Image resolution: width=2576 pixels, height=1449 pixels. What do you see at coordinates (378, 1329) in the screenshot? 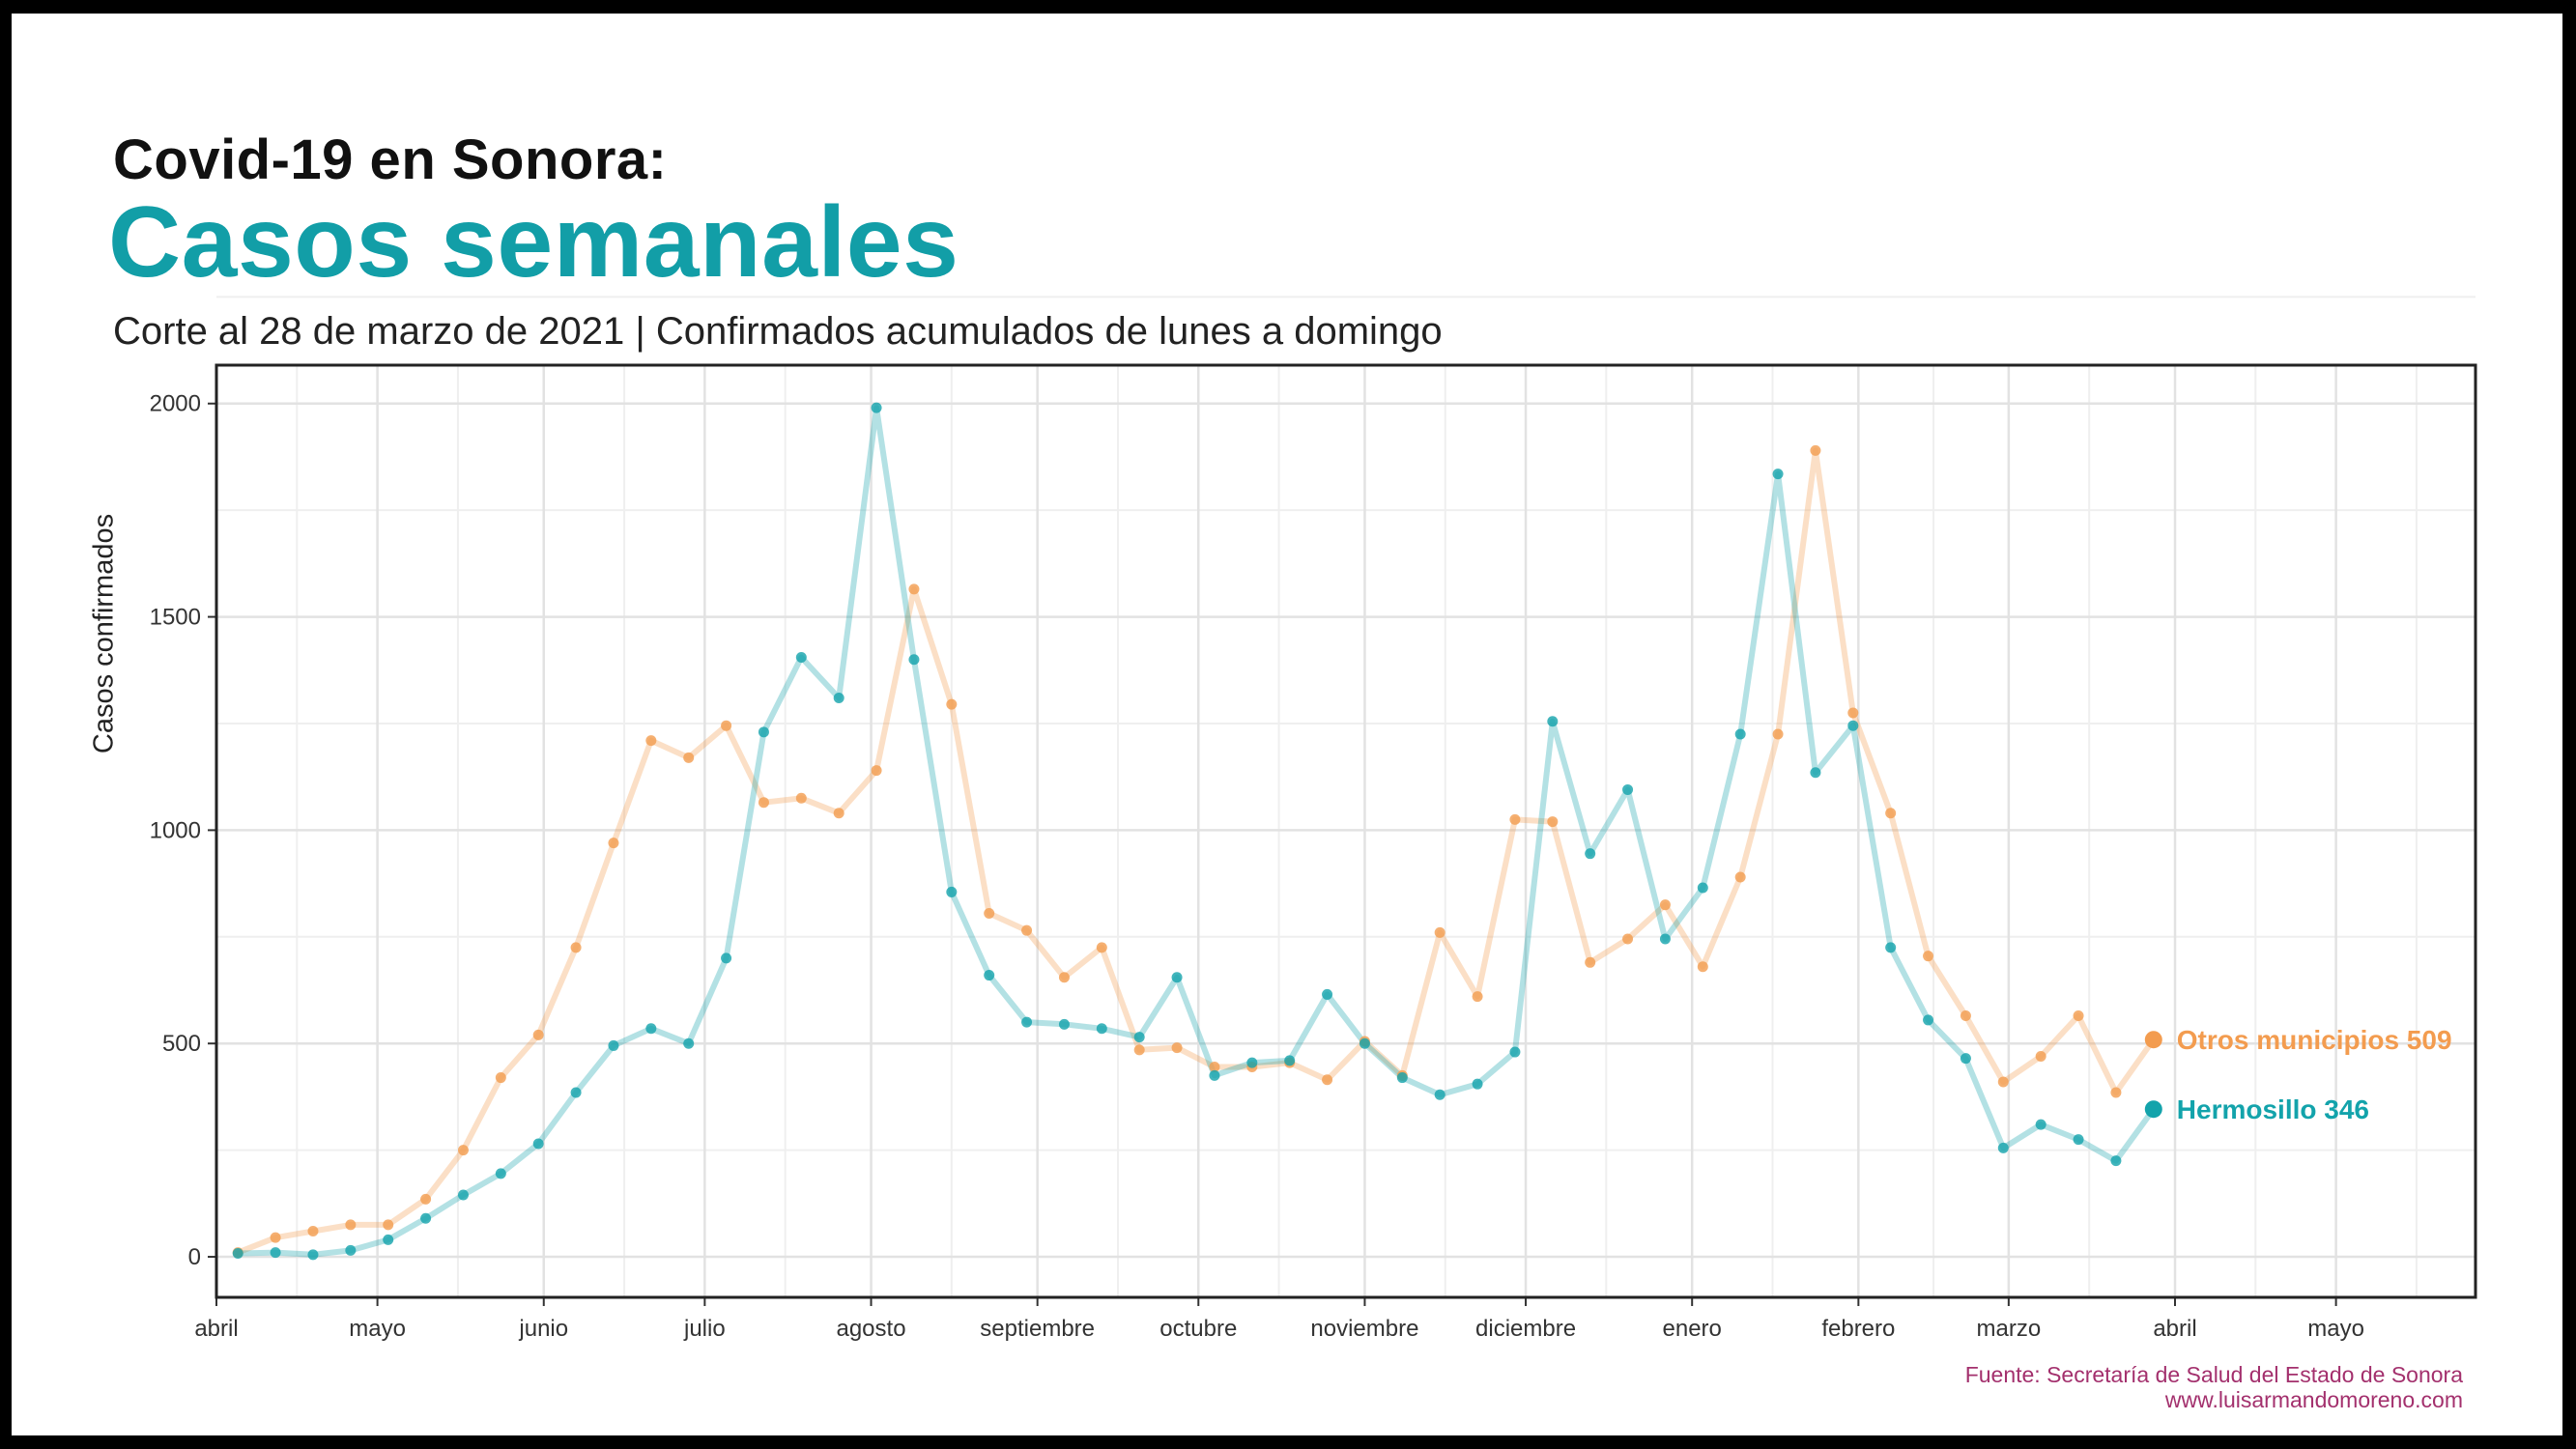
I see `x-tick-label: mayo` at bounding box center [378, 1329].